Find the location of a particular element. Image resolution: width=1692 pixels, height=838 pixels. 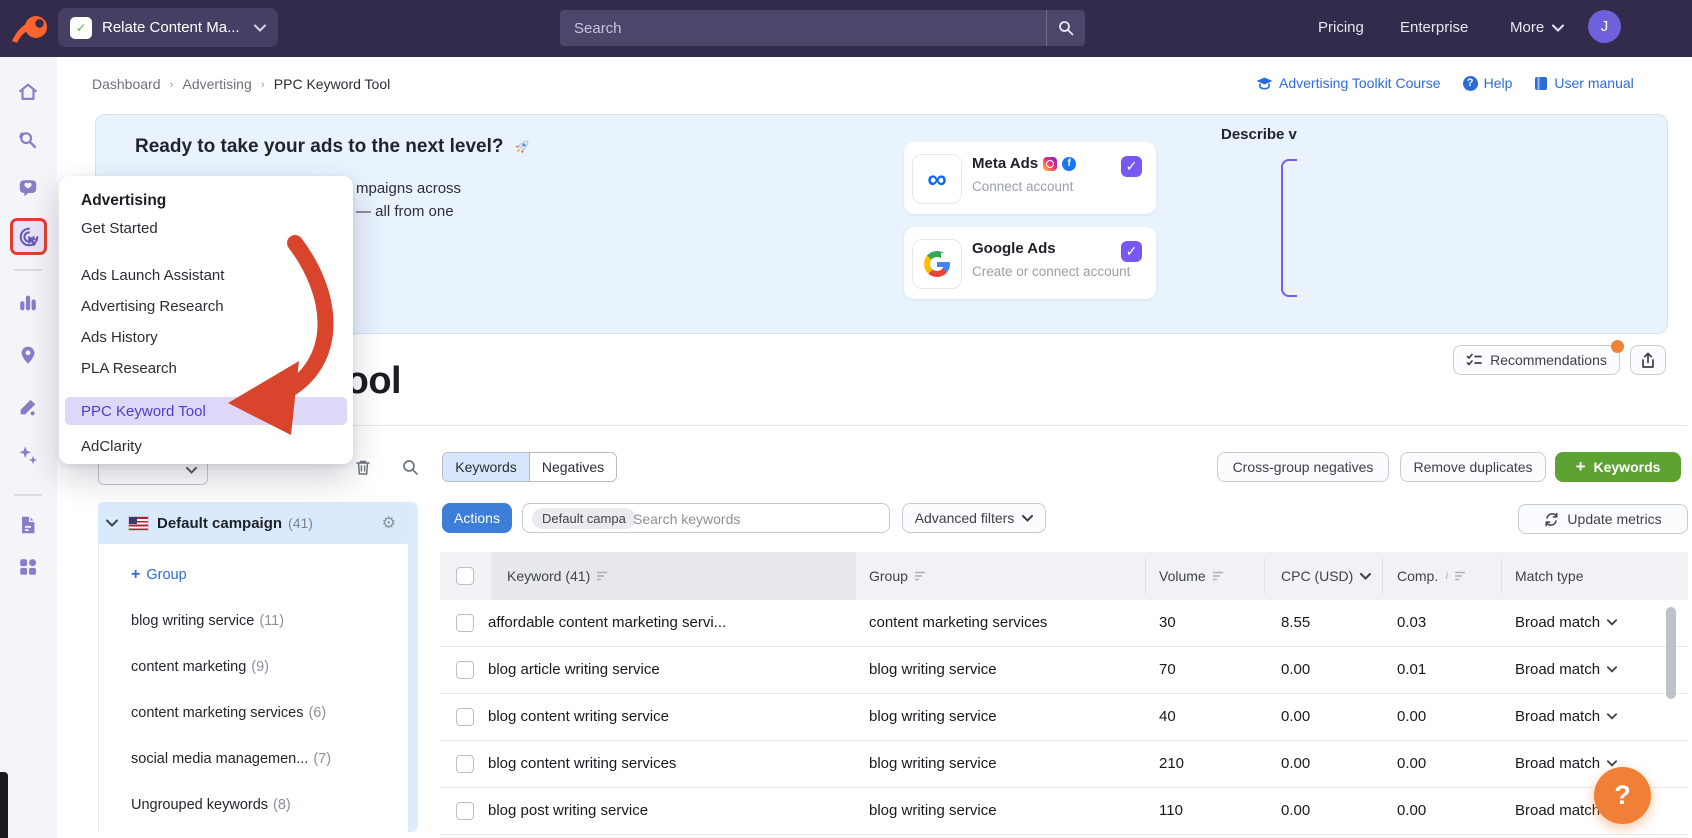

nav-more: More is located at coordinates (1527, 27).